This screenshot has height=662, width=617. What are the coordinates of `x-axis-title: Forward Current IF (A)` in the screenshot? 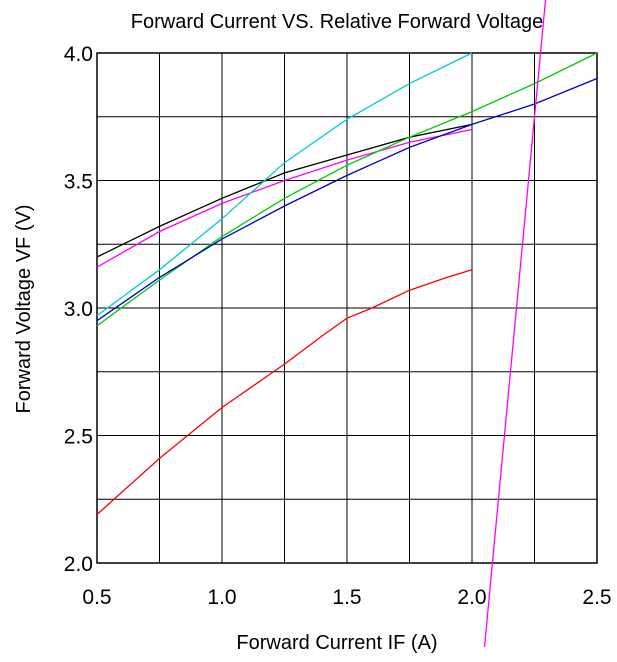 It's located at (336, 643).